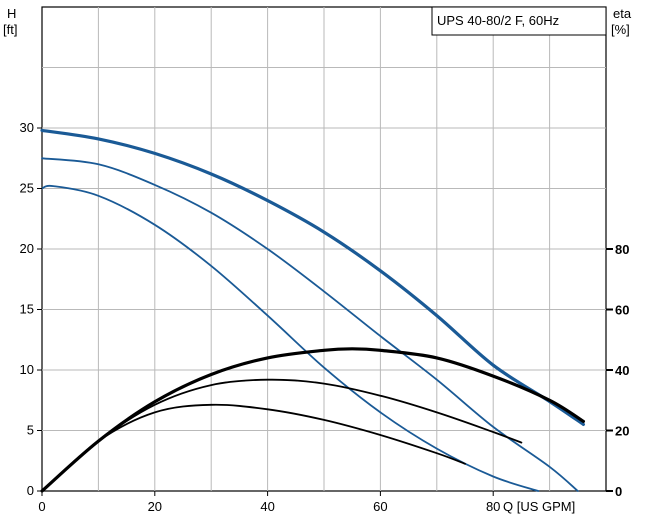 This screenshot has height=516, width=647. I want to click on y-right-label-line2: [%], so click(620, 29).